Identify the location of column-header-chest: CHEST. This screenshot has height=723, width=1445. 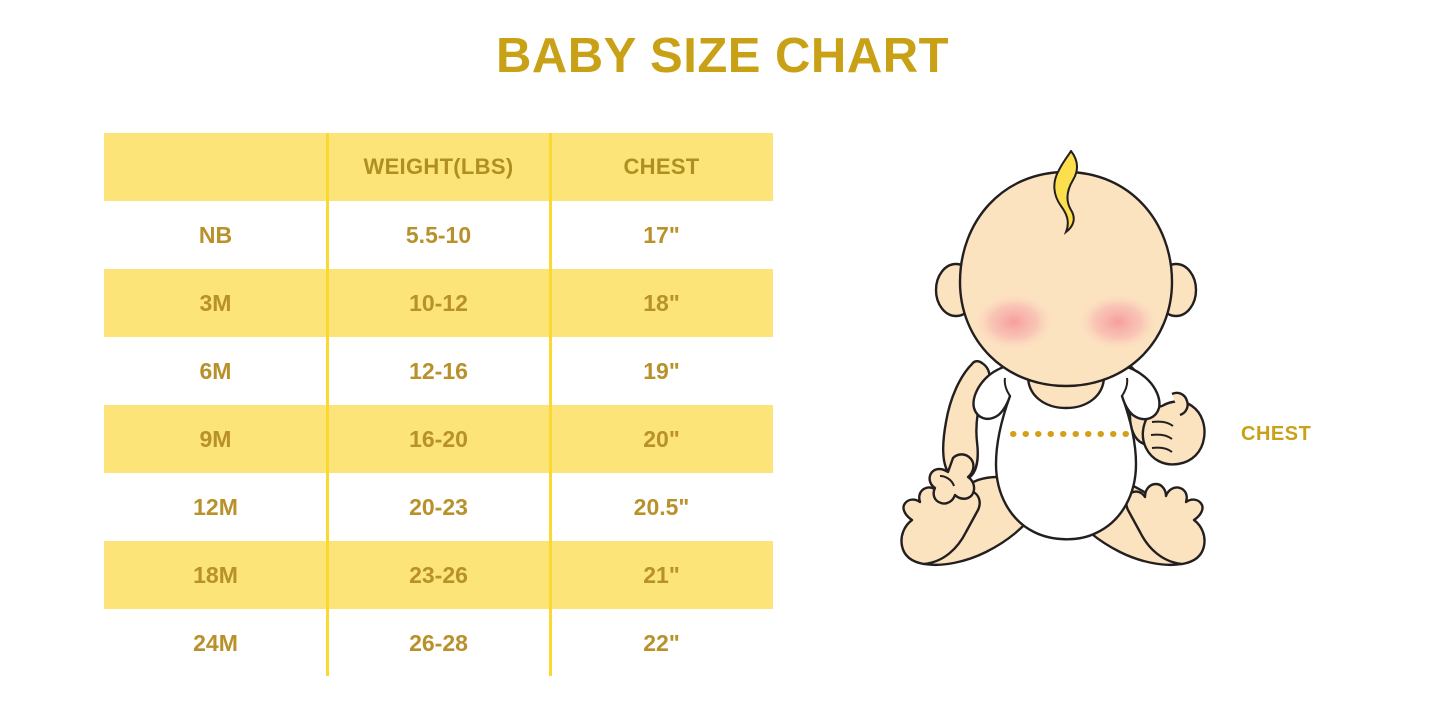
(661, 167).